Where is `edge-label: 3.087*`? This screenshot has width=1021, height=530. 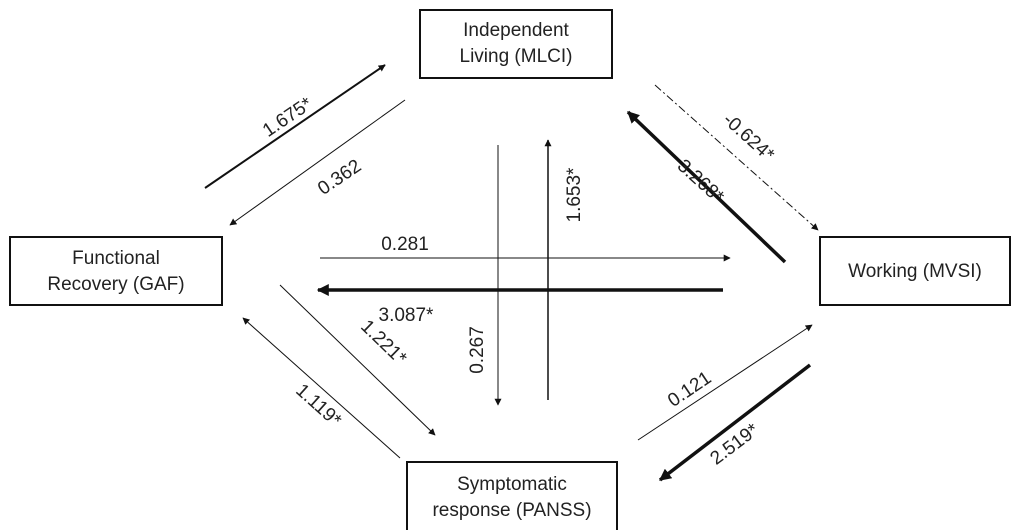
edge-label: 3.087* is located at coordinates (407, 315).